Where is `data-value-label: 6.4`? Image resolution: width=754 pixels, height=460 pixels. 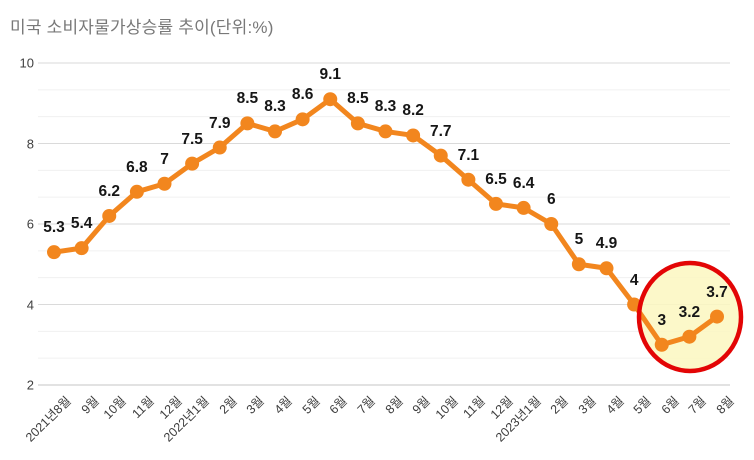 data-value-label: 6.4 is located at coordinates (523, 183).